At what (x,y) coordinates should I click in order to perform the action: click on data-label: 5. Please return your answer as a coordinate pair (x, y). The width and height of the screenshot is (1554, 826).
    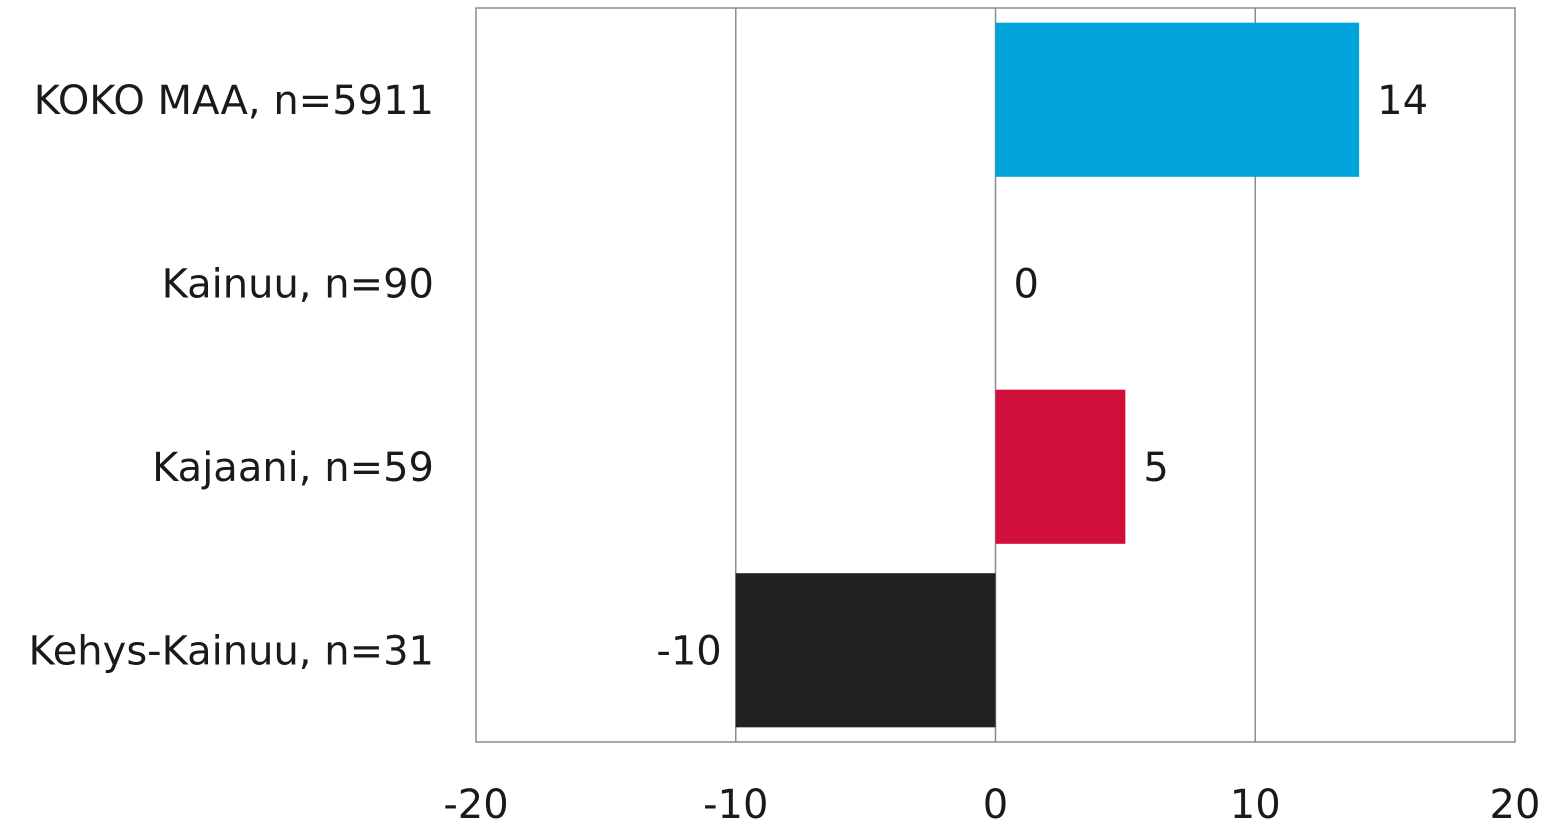
    Looking at the image, I should click on (1155, 468).